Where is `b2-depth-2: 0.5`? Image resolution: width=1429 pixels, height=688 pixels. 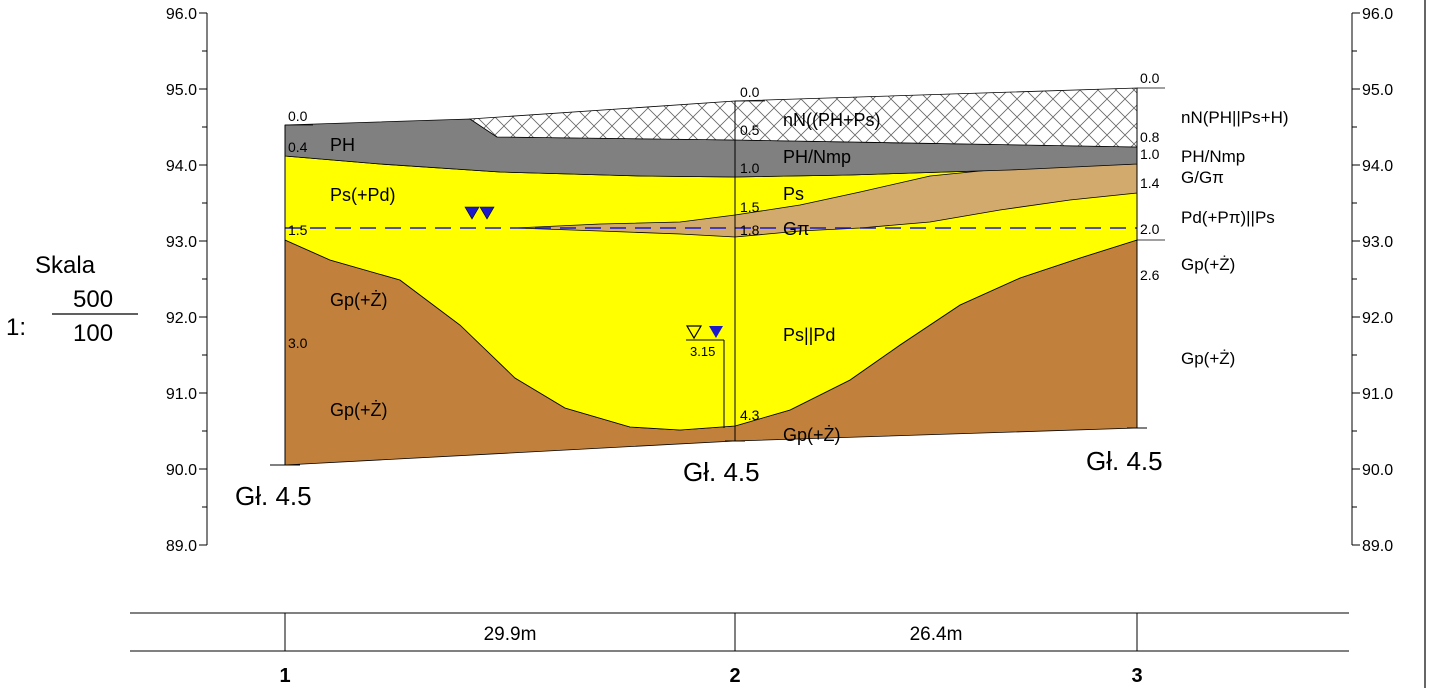
b2-depth-2: 0.5 is located at coordinates (750, 130).